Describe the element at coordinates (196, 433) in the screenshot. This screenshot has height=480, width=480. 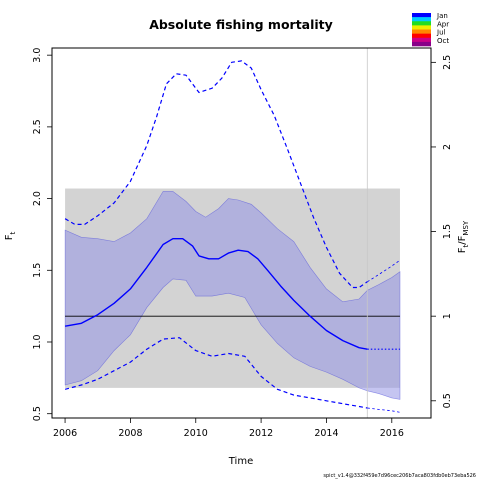
I see `x-tick-label: 2010` at that location.